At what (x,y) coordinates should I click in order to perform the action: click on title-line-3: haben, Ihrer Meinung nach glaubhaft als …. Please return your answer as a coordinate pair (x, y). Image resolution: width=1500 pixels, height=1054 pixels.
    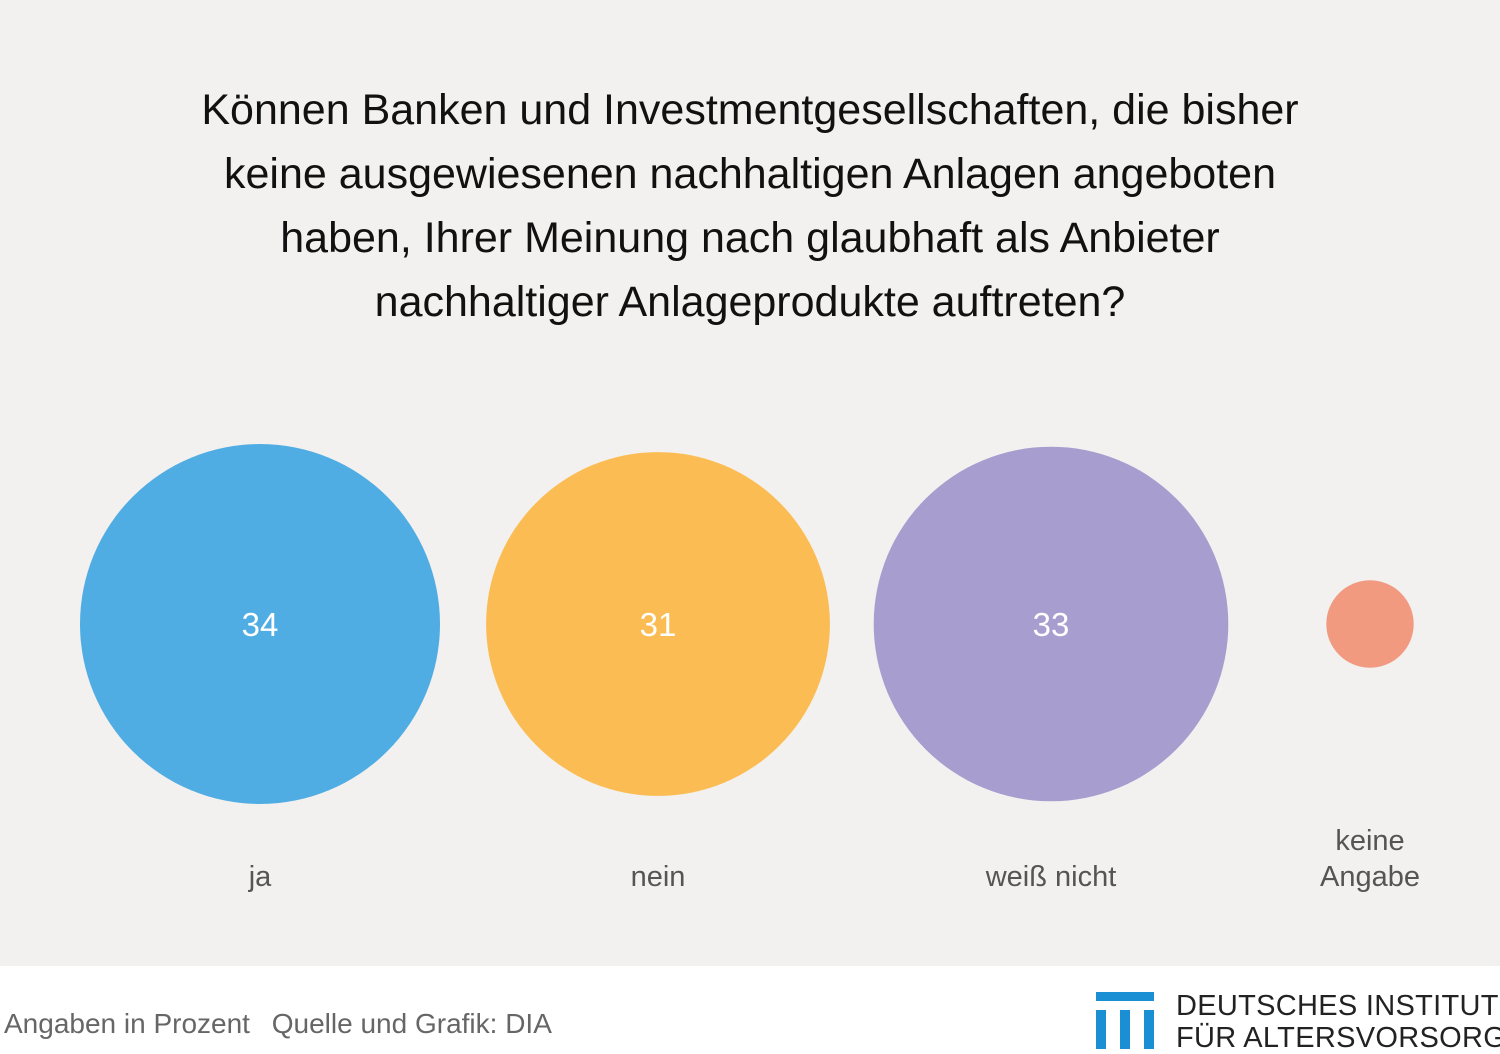
    Looking at the image, I should click on (750, 238).